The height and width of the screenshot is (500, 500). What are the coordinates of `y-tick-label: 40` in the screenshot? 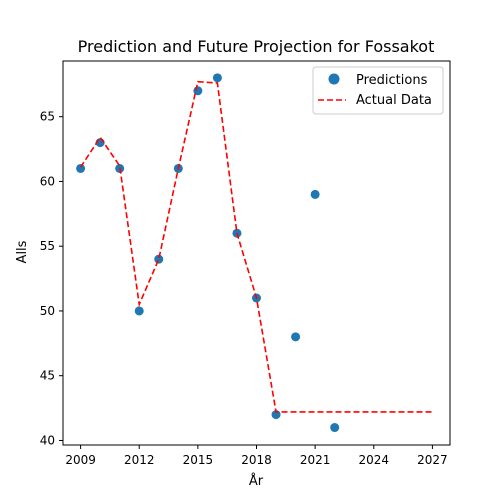 It's located at (47, 440).